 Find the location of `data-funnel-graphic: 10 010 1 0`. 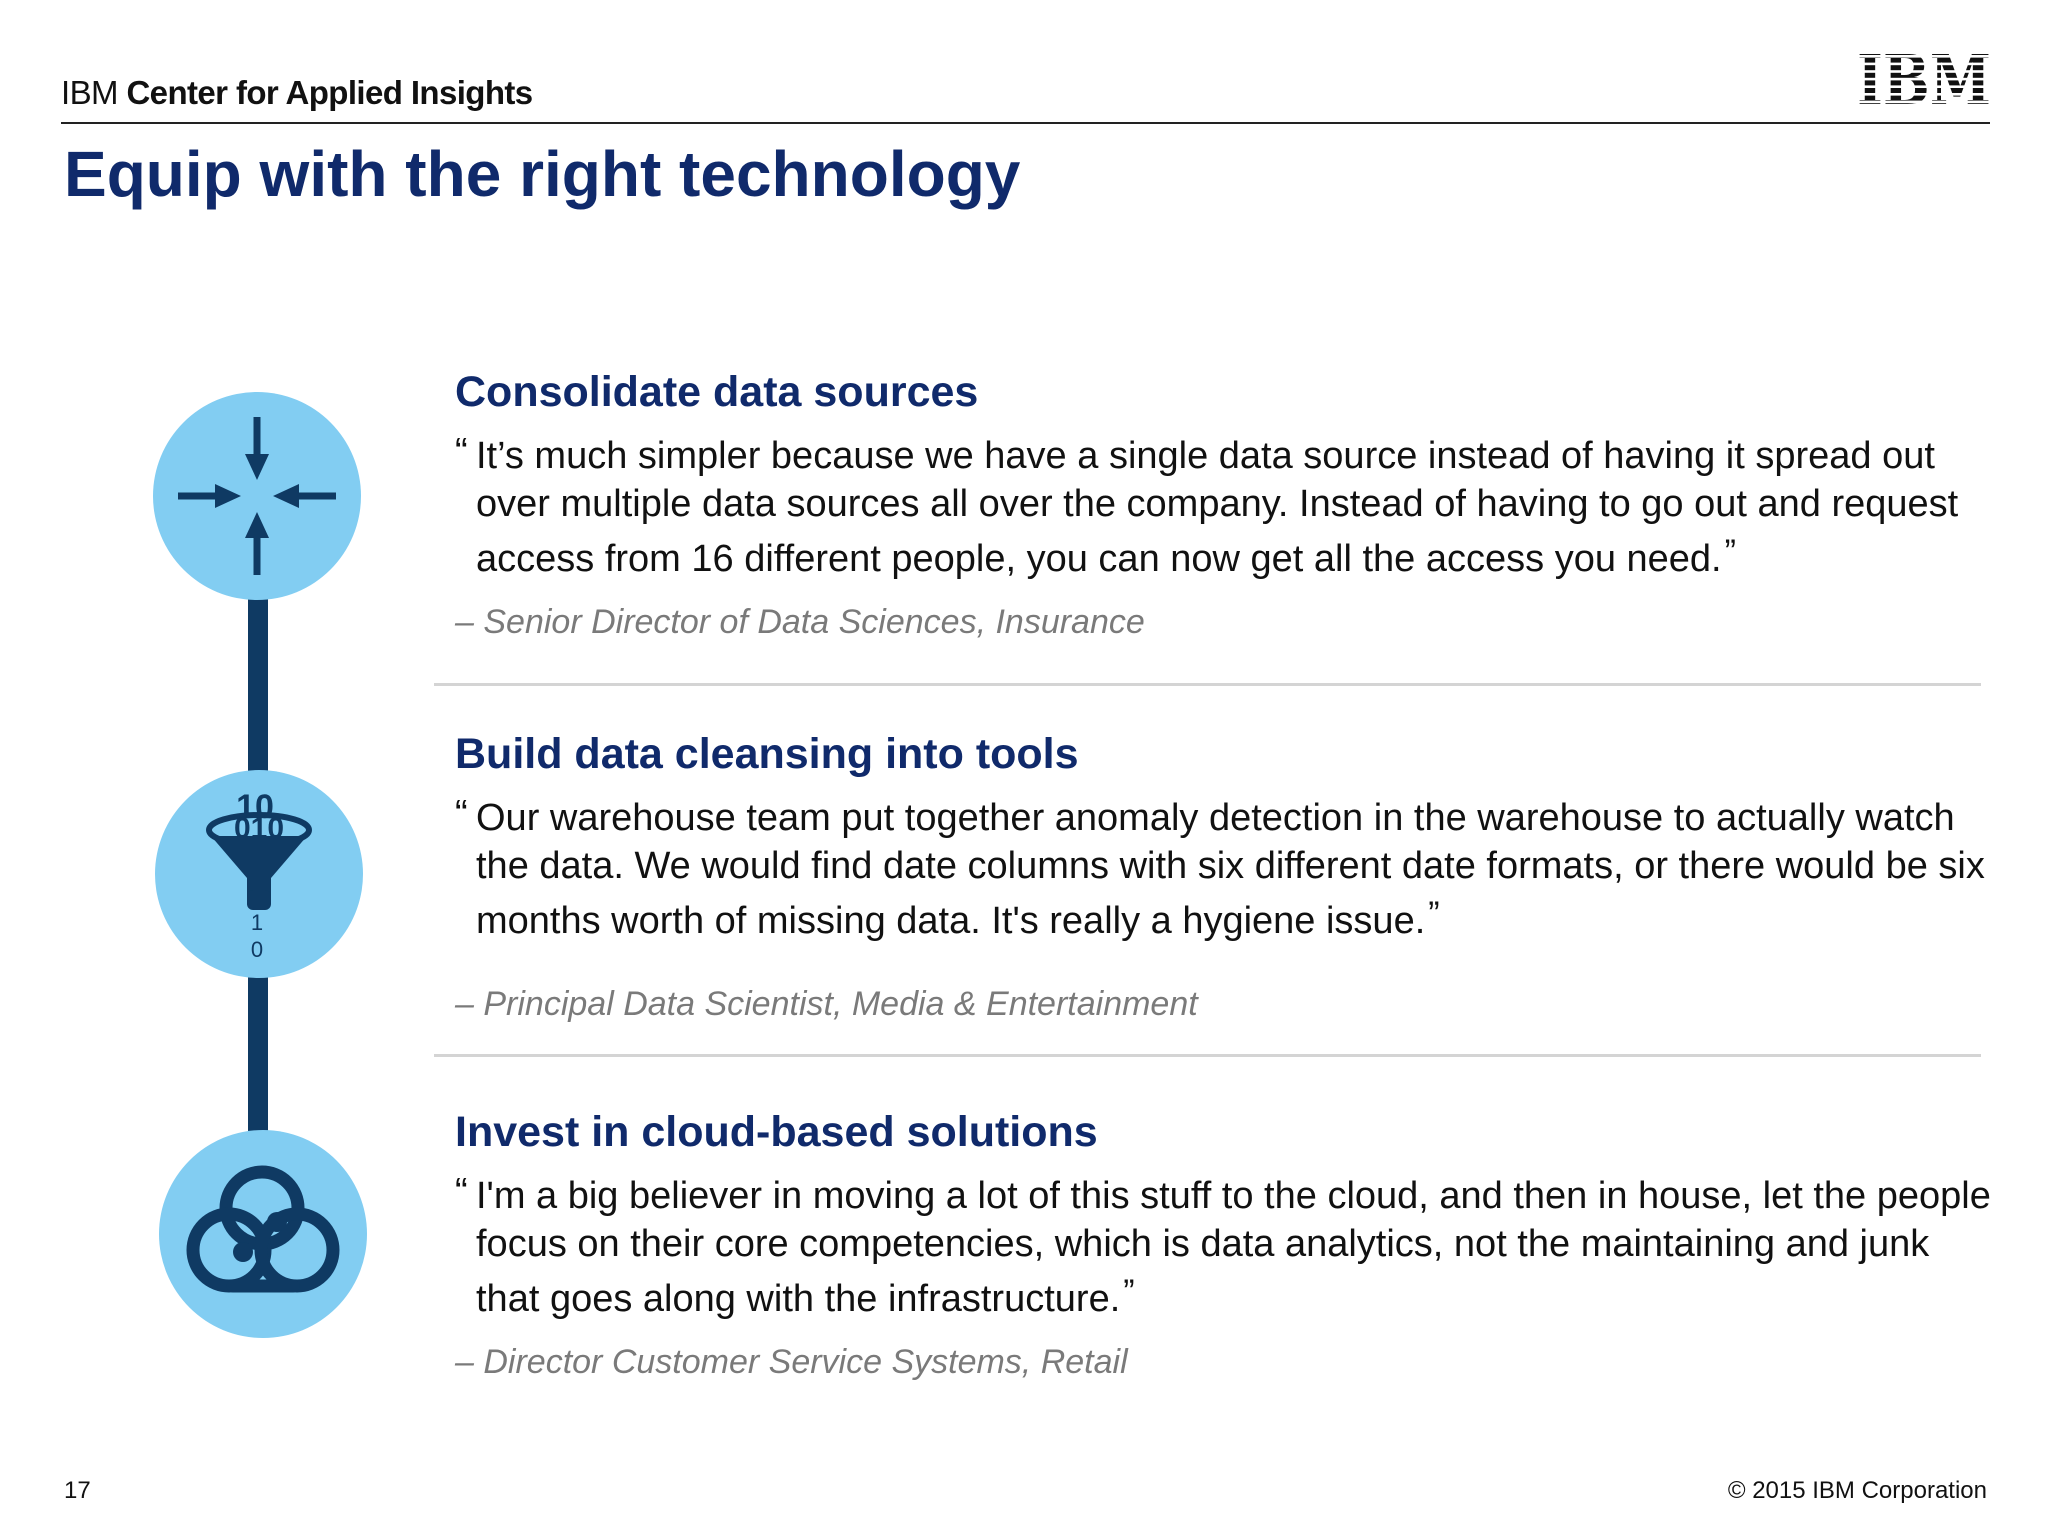

data-funnel-graphic: 10 010 1 0 is located at coordinates (259, 875).